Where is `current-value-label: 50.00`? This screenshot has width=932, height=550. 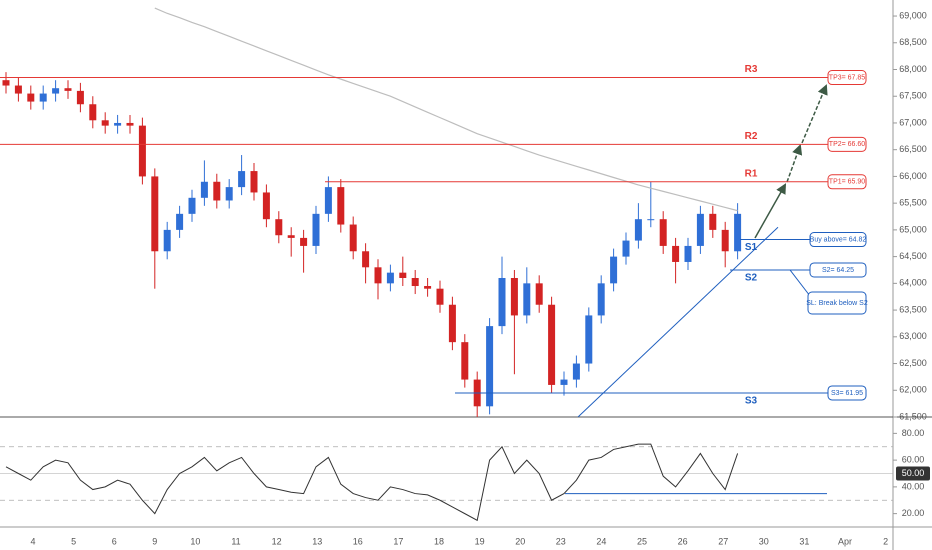
current-value-label: 50.00 is located at coordinates (913, 473).